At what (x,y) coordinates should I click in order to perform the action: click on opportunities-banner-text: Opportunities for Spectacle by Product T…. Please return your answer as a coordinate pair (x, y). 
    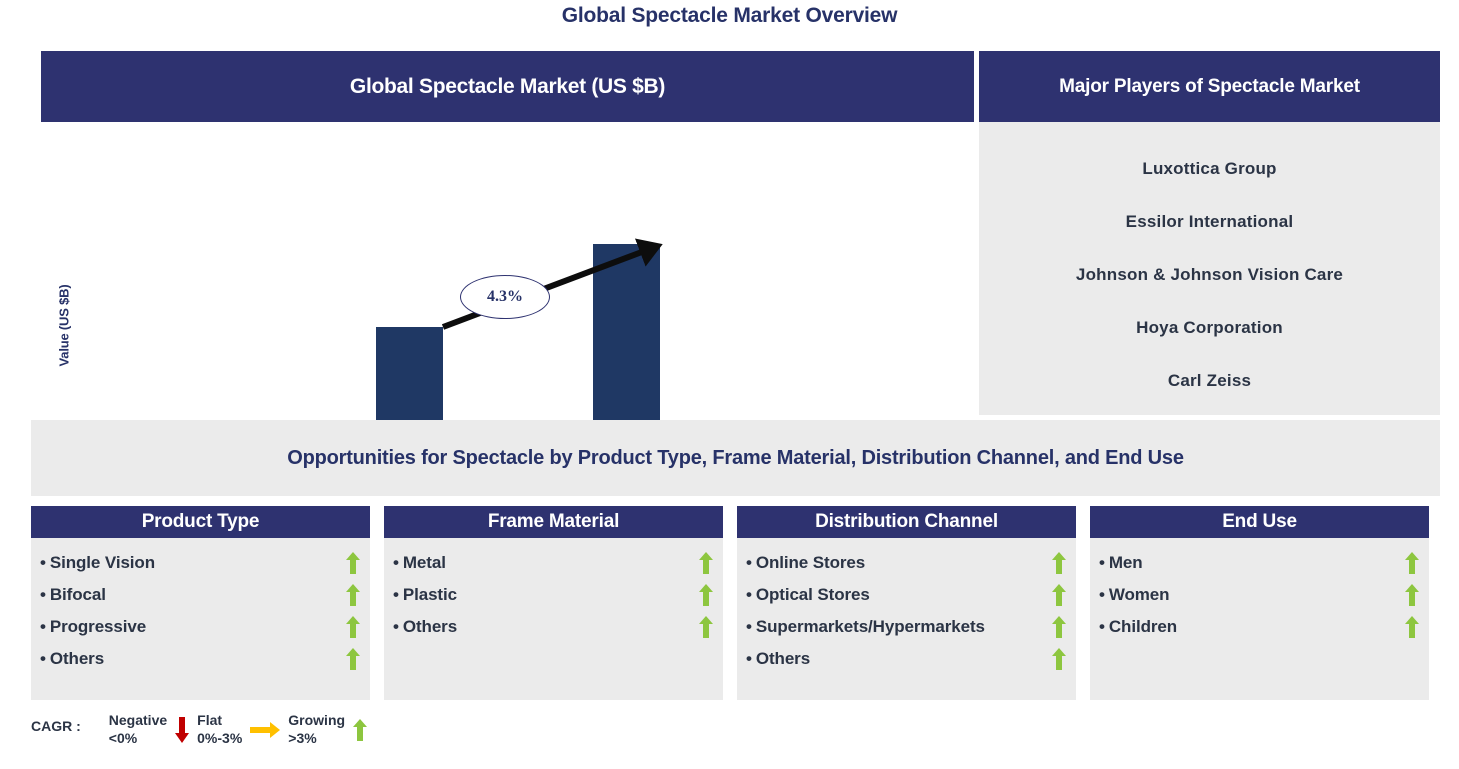
    Looking at the image, I should click on (735, 457).